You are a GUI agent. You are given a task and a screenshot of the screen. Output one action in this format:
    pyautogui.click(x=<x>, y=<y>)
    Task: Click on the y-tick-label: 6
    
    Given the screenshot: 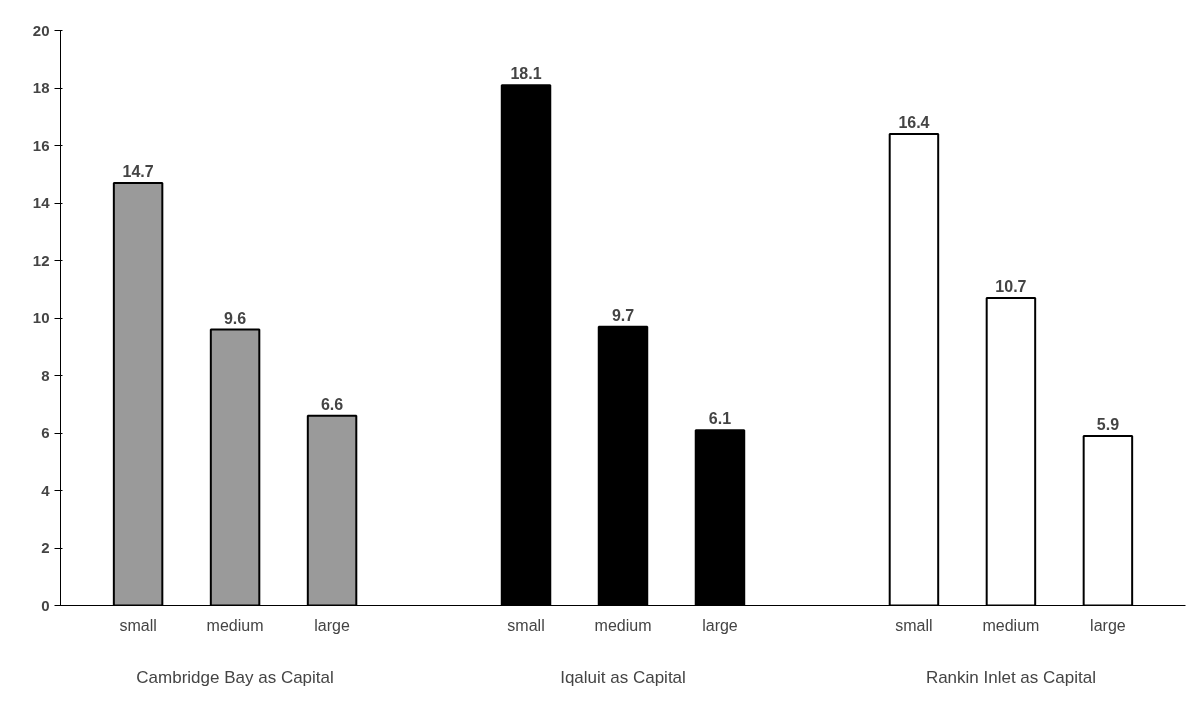 What is the action you would take?
    pyautogui.click(x=45, y=432)
    